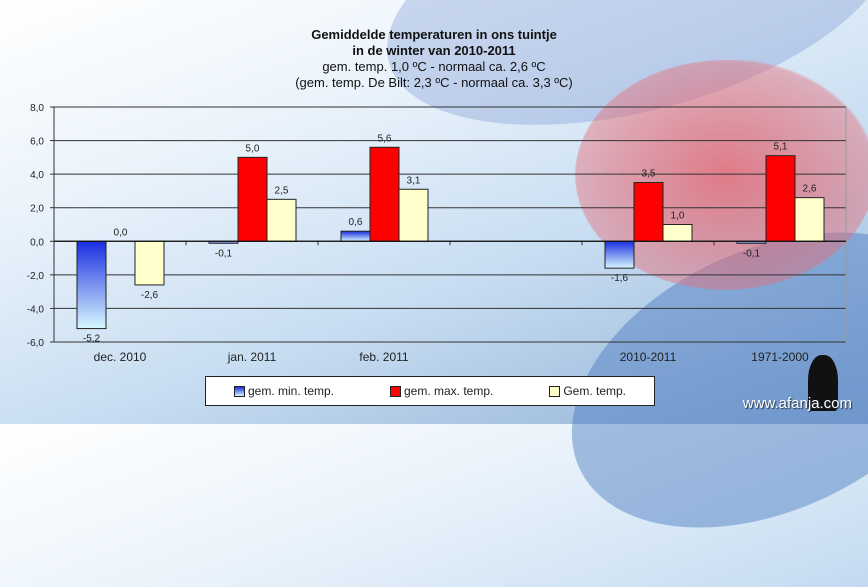  Describe the element at coordinates (253, 148) in the screenshot. I see `data-label: 5,0` at that location.